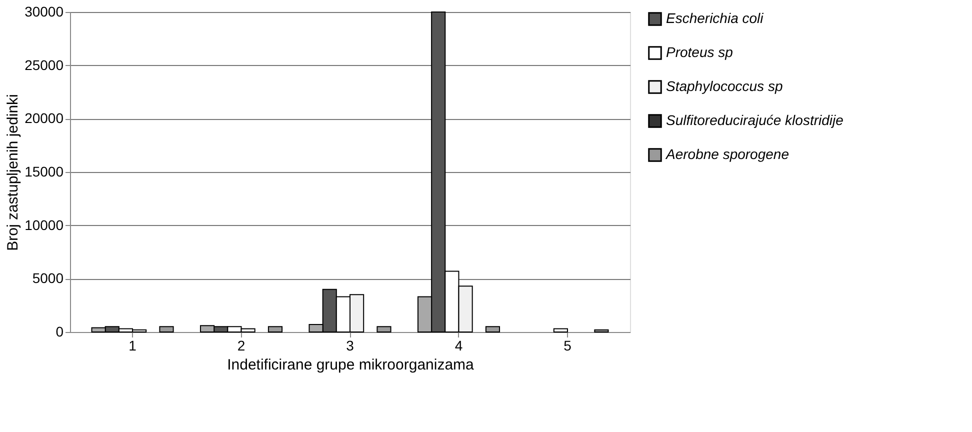 The image size is (972, 432). Describe the element at coordinates (44, 64) in the screenshot. I see `y-tick-label: 25000` at that location.